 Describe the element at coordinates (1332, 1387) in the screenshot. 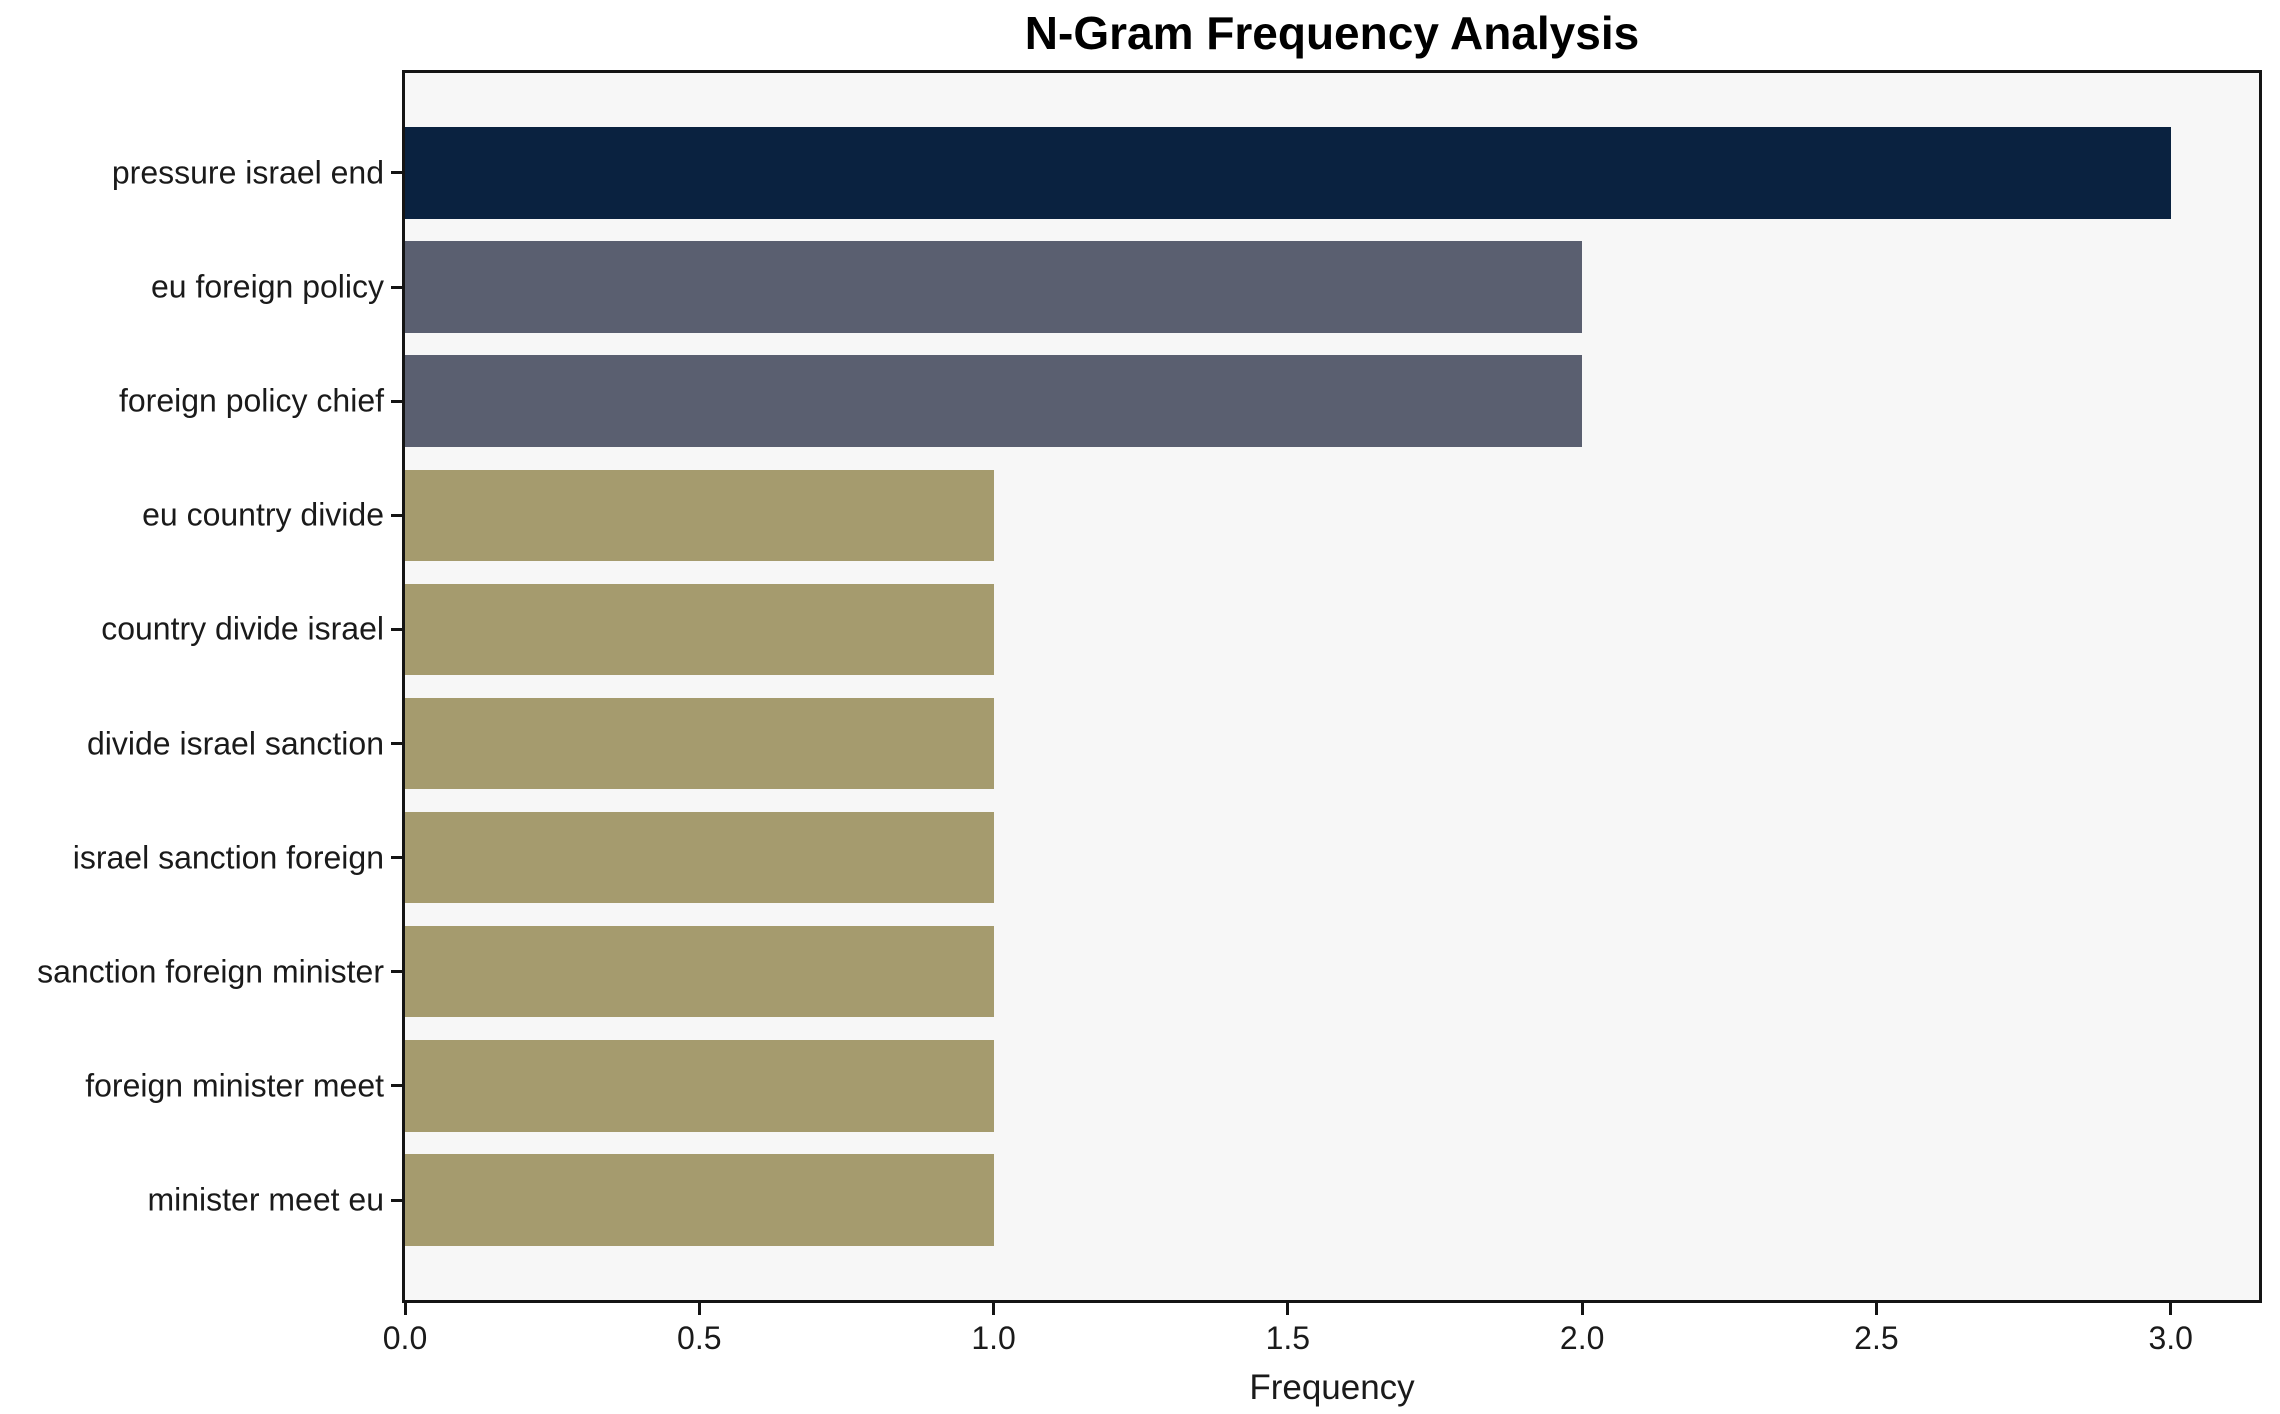

I see `x-axis-label: Frequency` at that location.